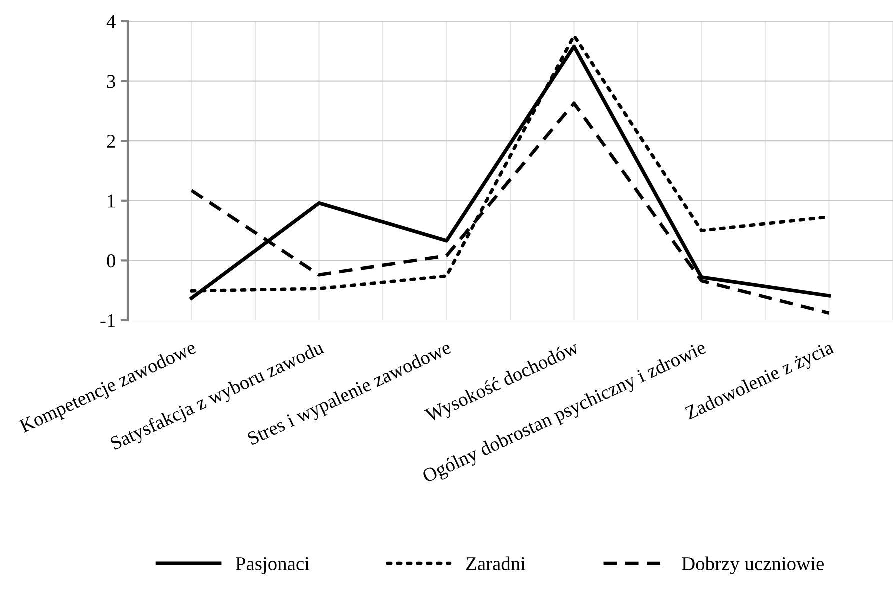  What do you see at coordinates (111, 21) in the screenshot?
I see `y-tick-label: 4` at bounding box center [111, 21].